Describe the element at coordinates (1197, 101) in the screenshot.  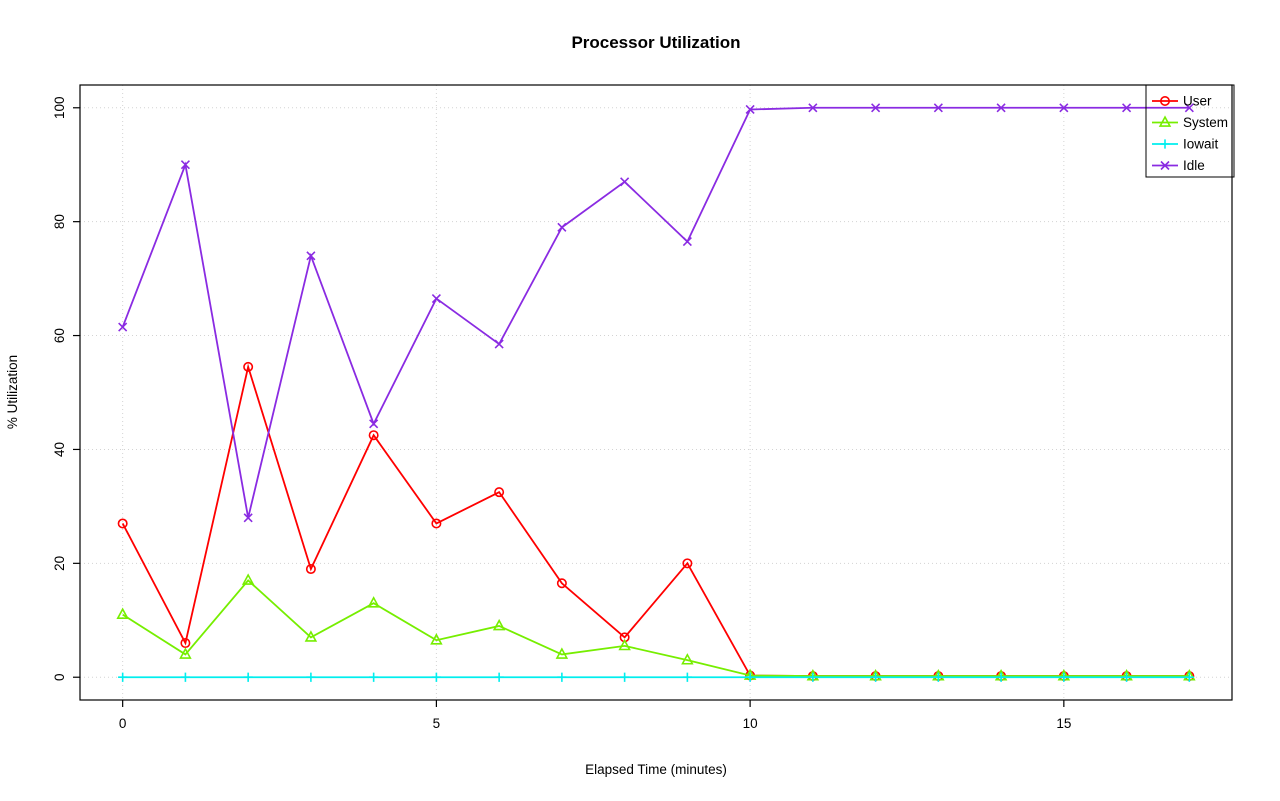
I see `legend-label-user: User` at that location.